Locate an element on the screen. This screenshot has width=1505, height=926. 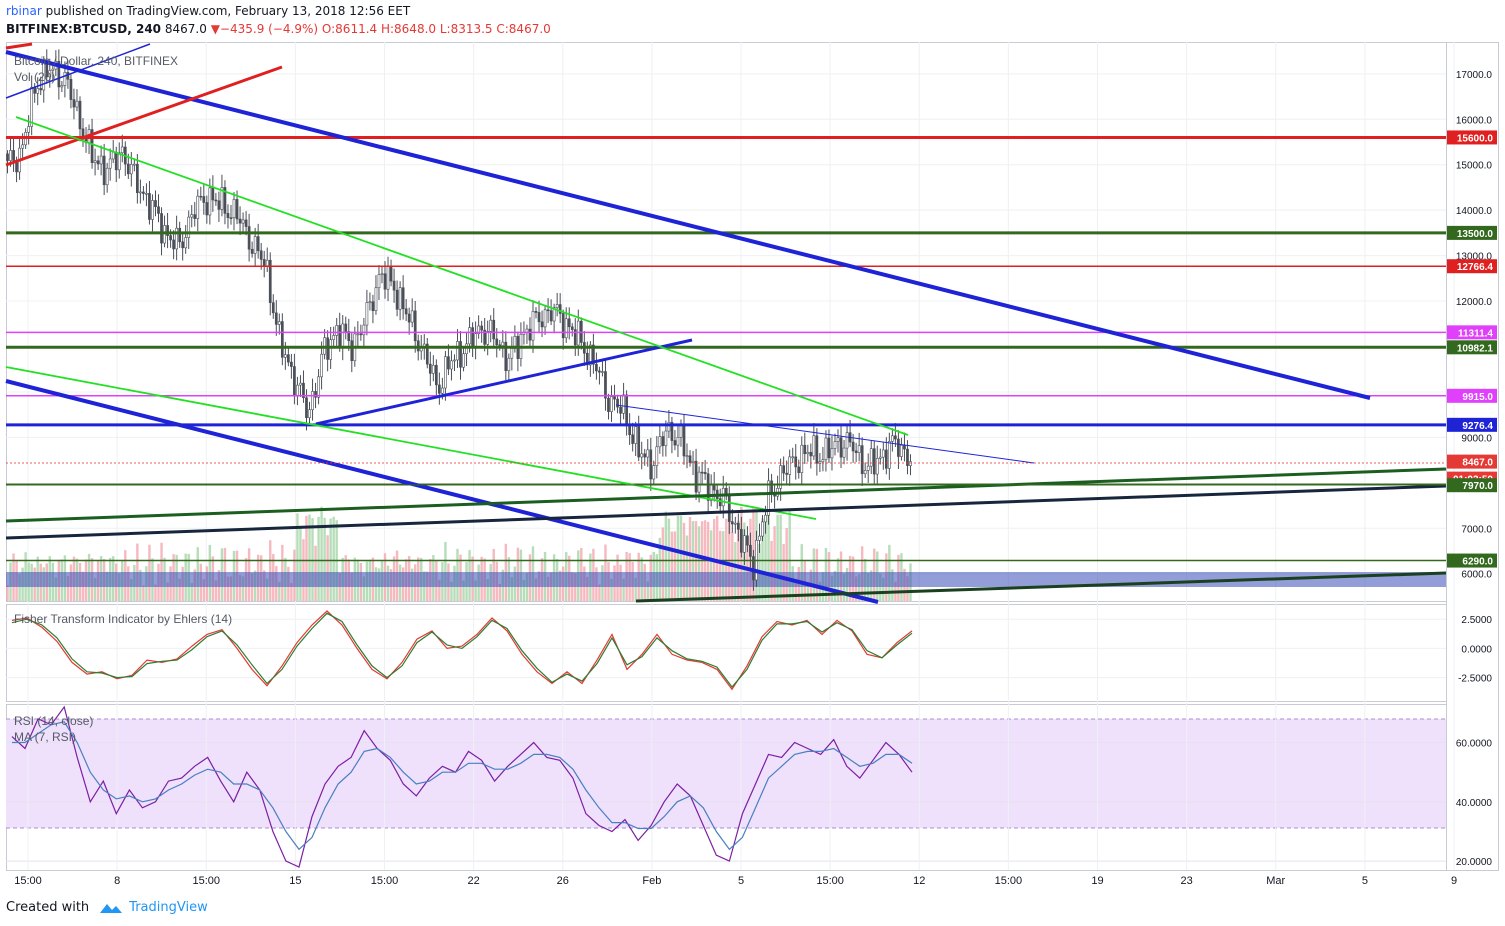
trendline-darkgreen-support is located at coordinates (726, 495).